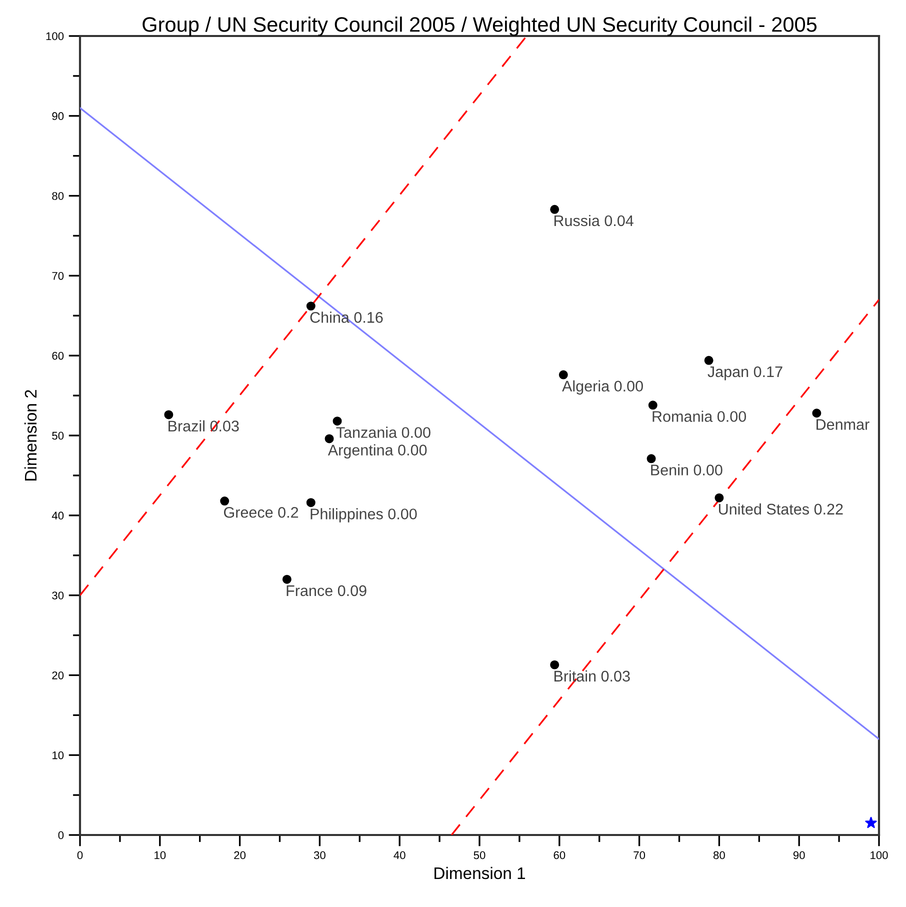 Image resolution: width=906 pixels, height=907 pixels. Describe the element at coordinates (80, 855) in the screenshot. I see `x-tick-label: 0` at that location.